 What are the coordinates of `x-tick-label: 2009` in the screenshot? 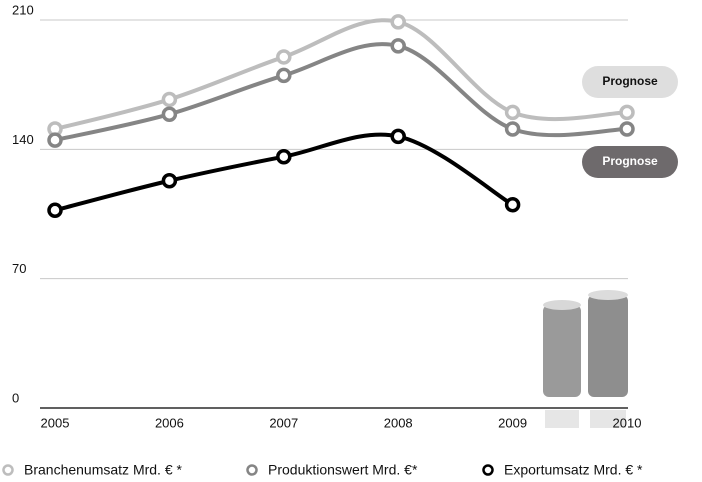 It's located at (512, 422).